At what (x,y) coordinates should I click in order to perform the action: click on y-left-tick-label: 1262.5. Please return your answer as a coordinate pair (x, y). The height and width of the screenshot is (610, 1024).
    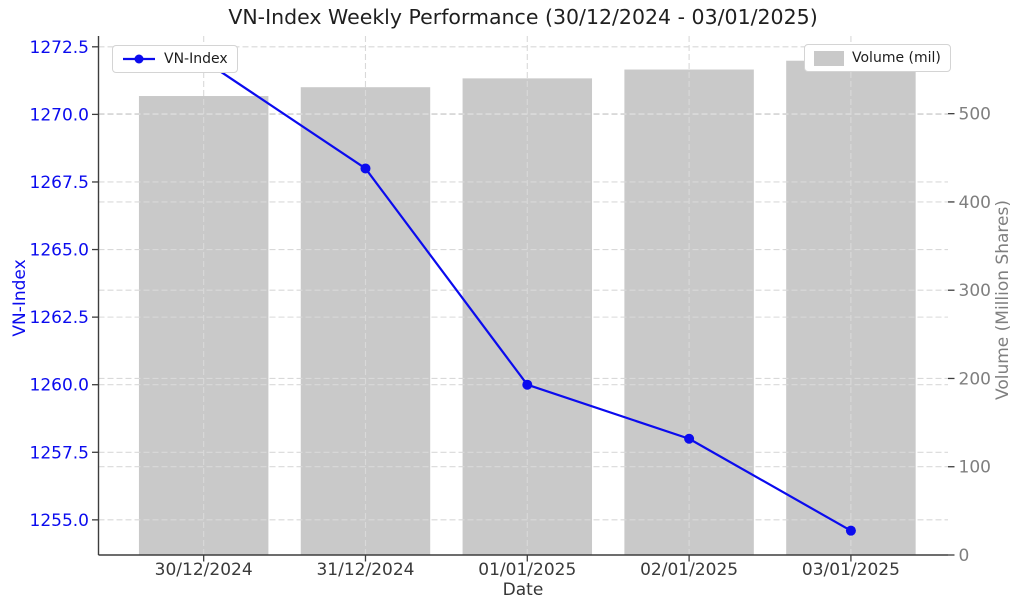
    Looking at the image, I should click on (59, 318).